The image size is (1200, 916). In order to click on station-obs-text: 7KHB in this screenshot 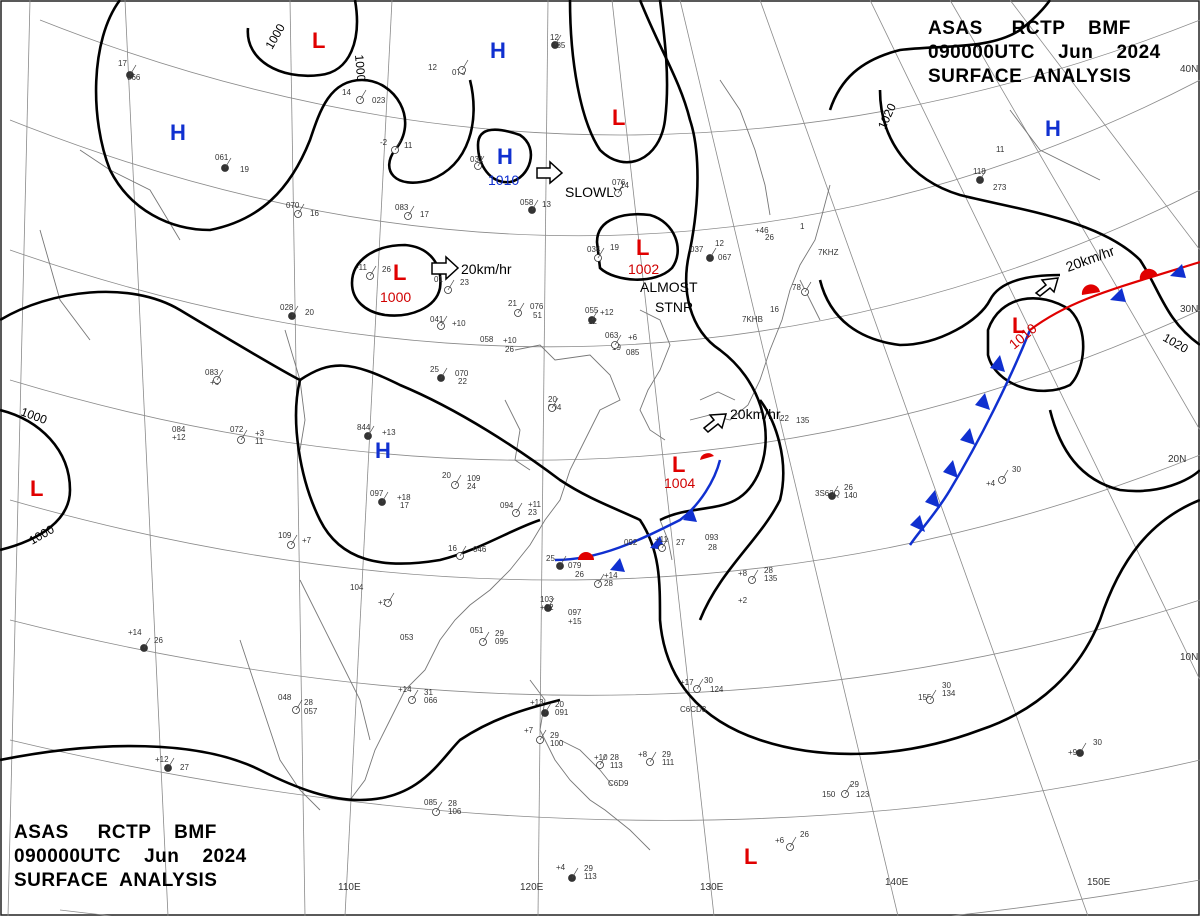, I will do `click(752, 319)`.